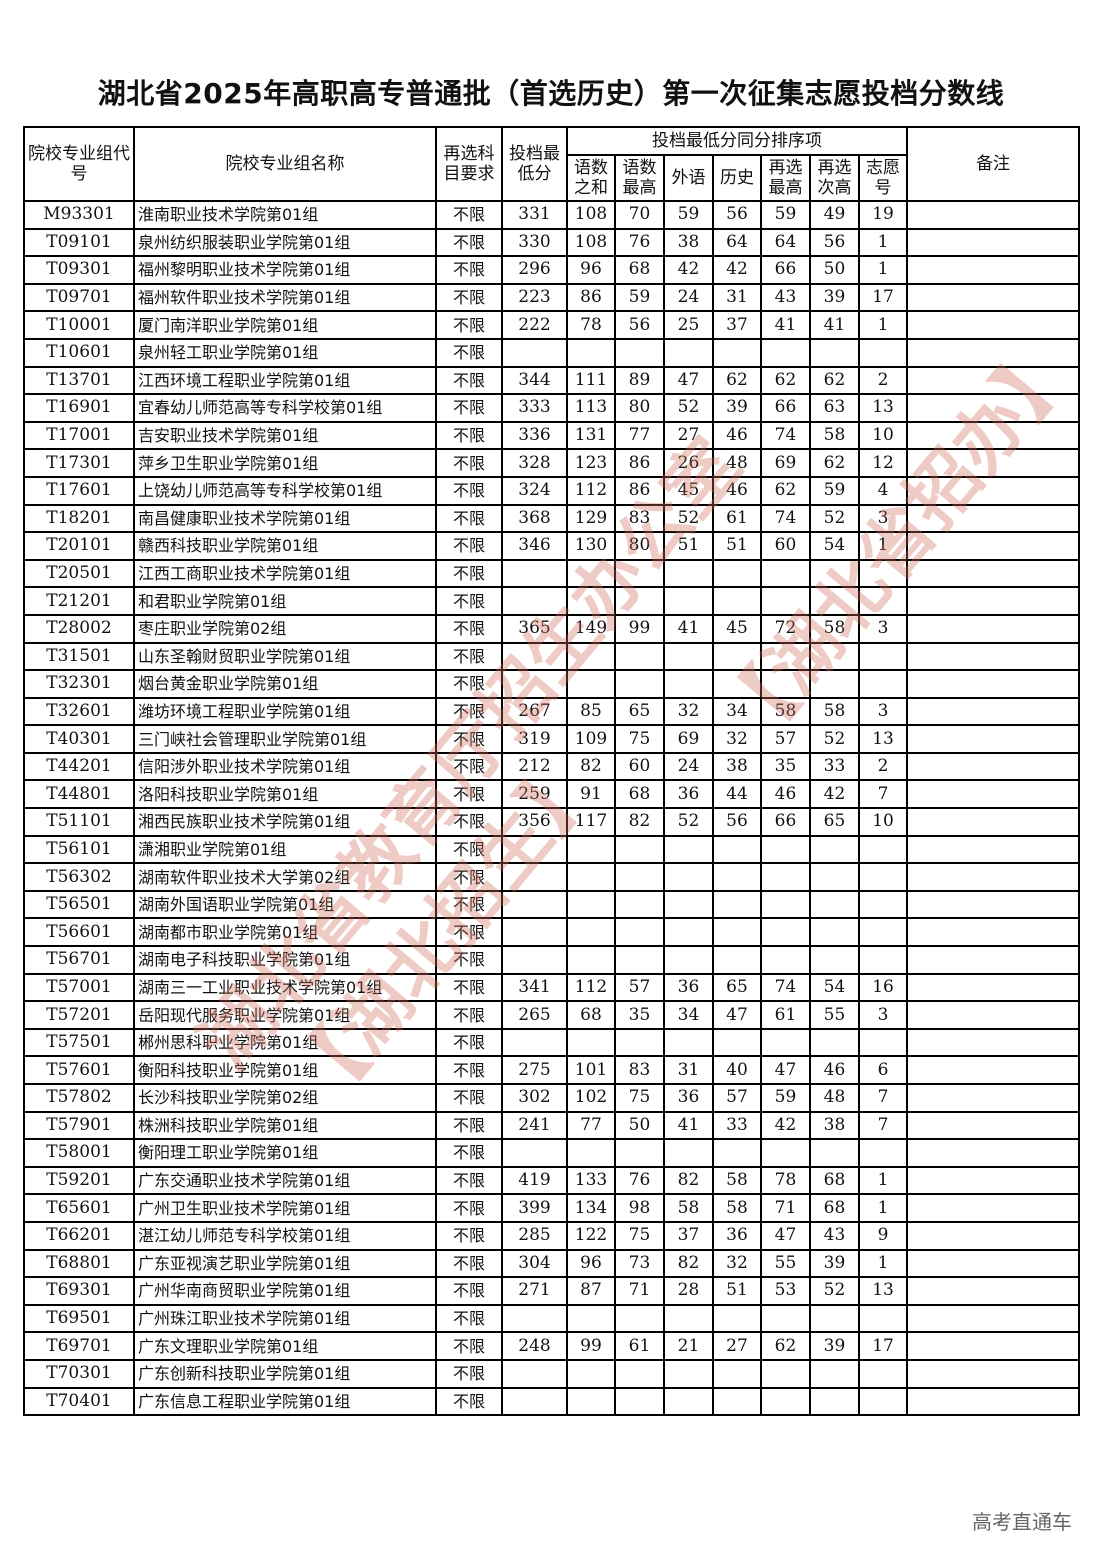 This screenshot has width=1102, height=1558. Describe the element at coordinates (285, 987) in the screenshot. I see `cell-group-name: 湖南三一工业职业技术学院第01组` at that location.